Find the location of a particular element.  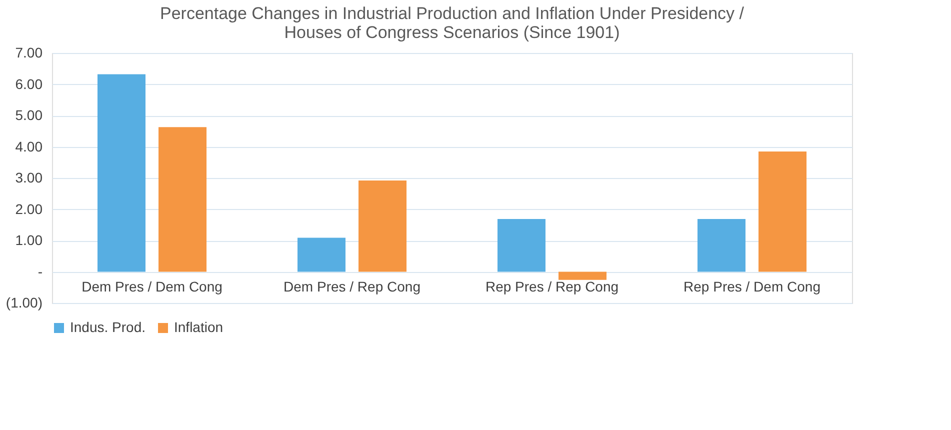

x-tick-label: Dem Pres / Rep Cong is located at coordinates (352, 286).